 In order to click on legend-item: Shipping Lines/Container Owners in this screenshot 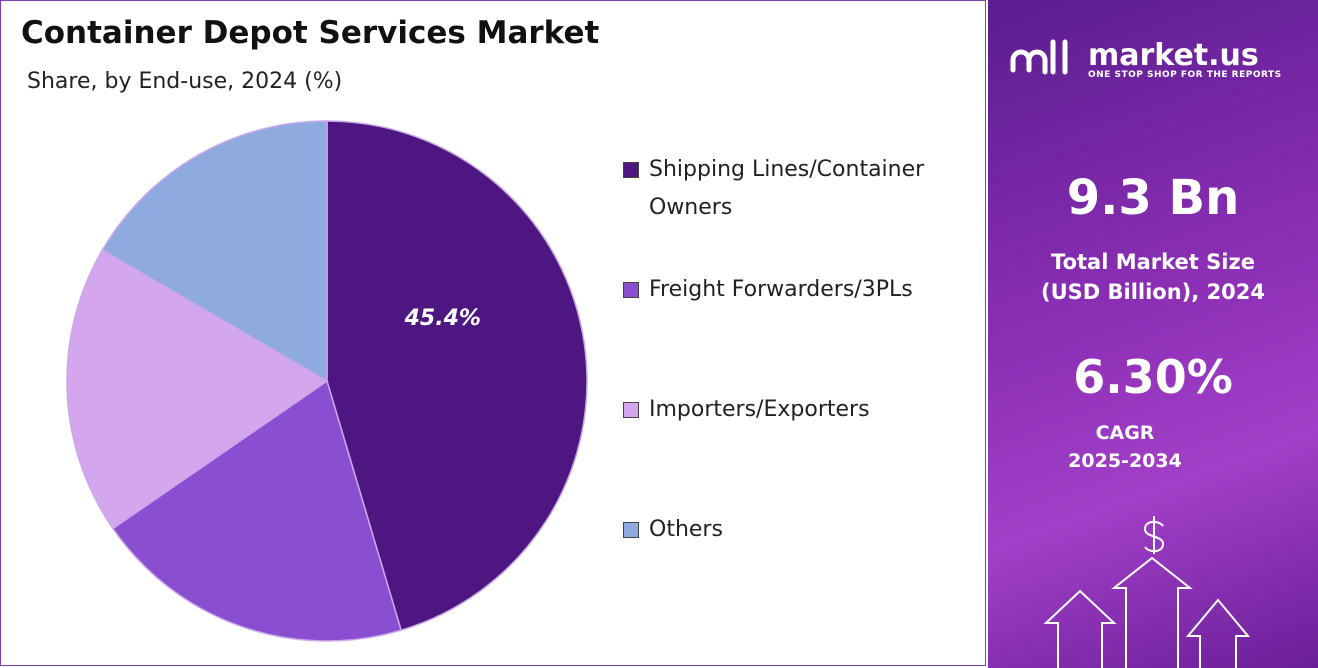, I will do `click(798, 189)`.